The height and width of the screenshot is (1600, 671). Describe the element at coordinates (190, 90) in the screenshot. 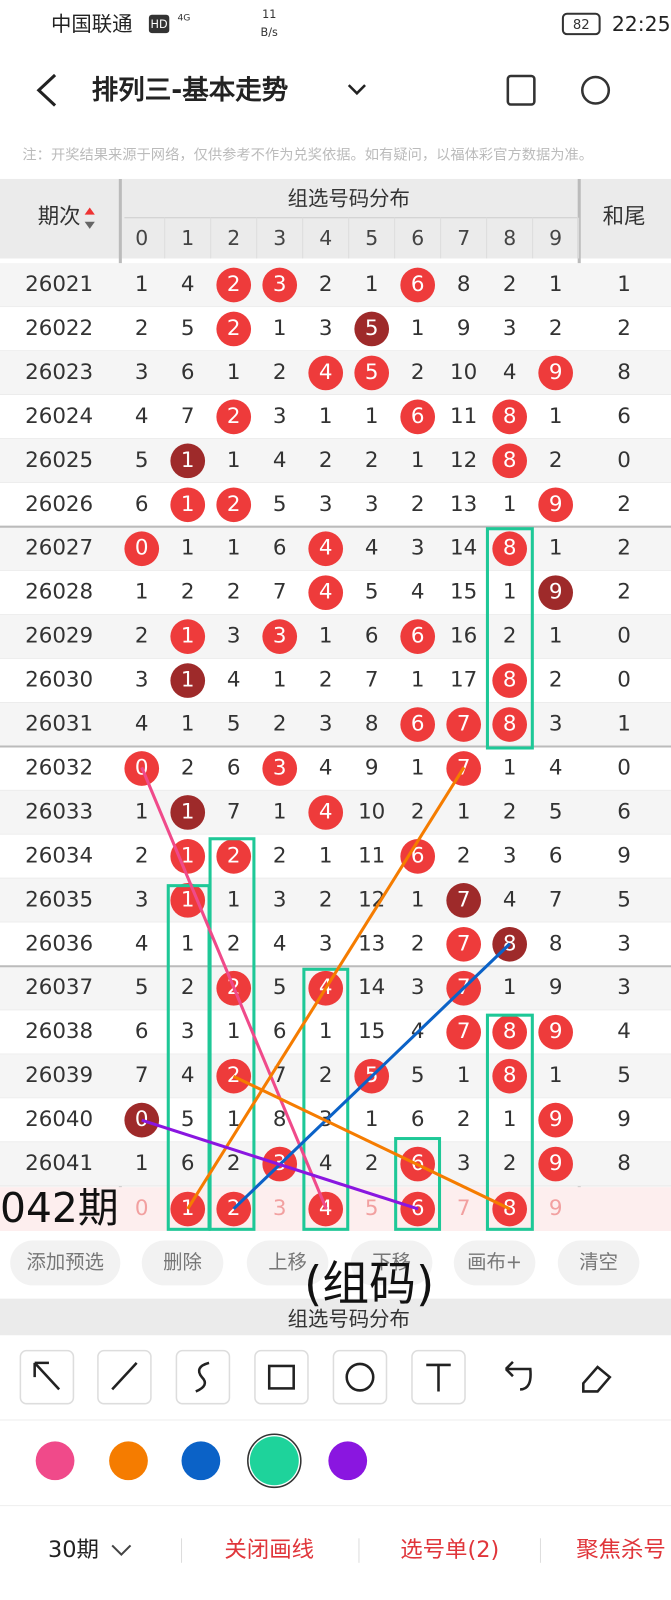

I see `nav-title: 排列三-基本走势` at that location.